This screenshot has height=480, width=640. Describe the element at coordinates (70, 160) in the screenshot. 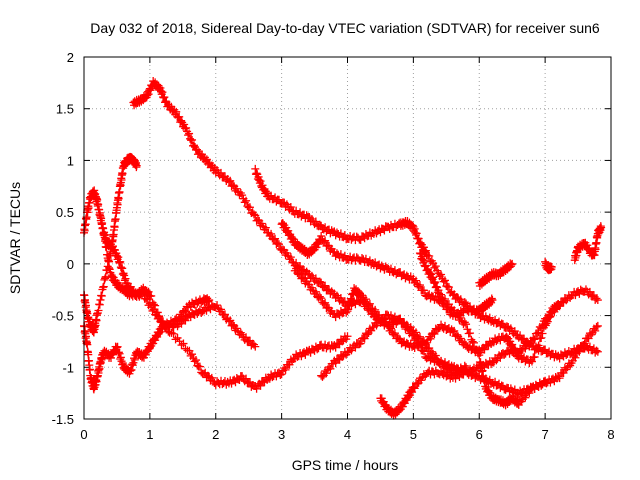

I see `y-tick-label: 1` at that location.